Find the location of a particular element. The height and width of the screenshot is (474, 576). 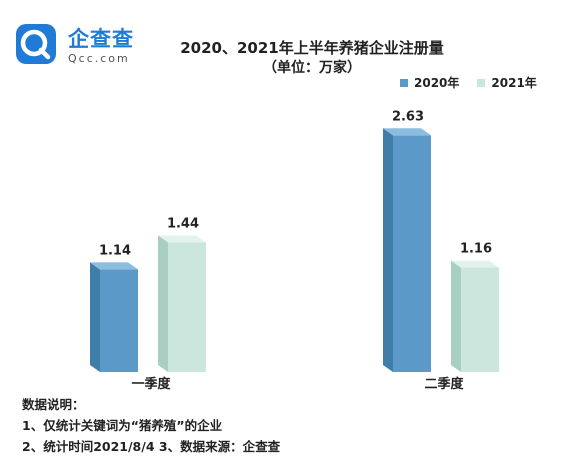

brand-name: 企查查 is located at coordinates (101, 39).